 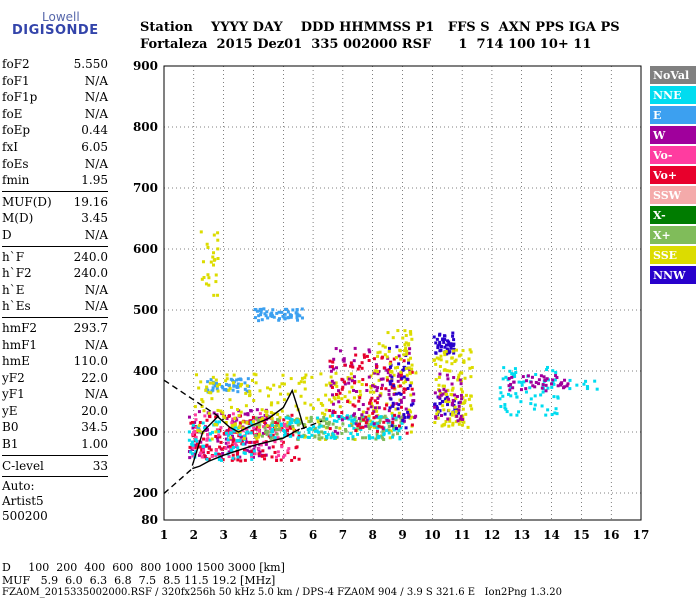 What do you see at coordinates (10, 410) in the screenshot?
I see `param-label: yE` at bounding box center [10, 410].